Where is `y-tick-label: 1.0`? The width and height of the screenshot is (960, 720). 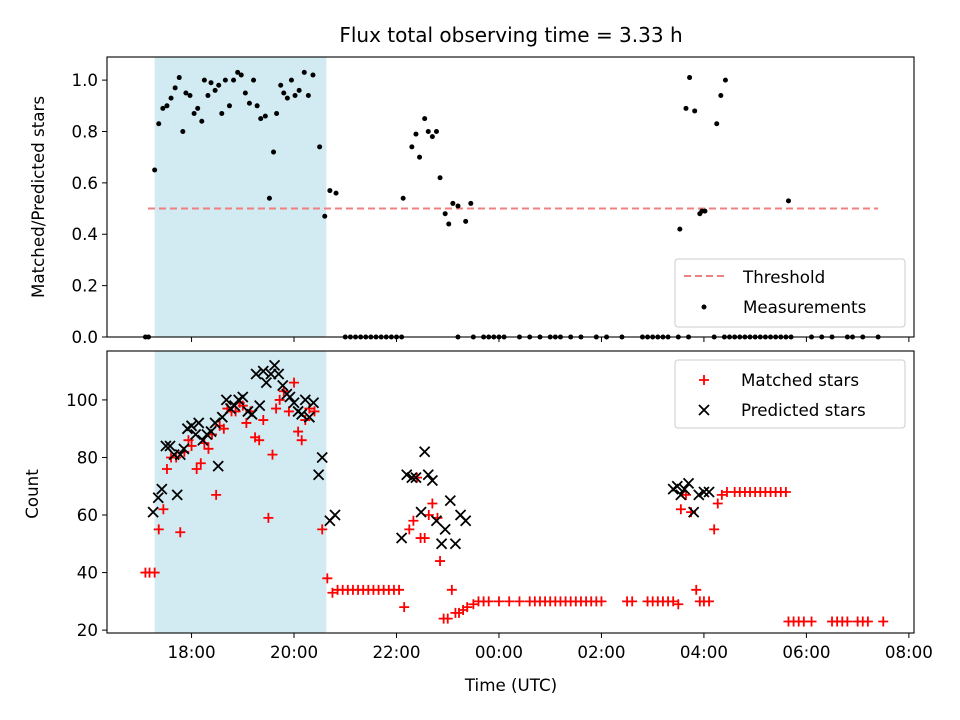 y-tick-label: 1.0 is located at coordinates (84, 80).